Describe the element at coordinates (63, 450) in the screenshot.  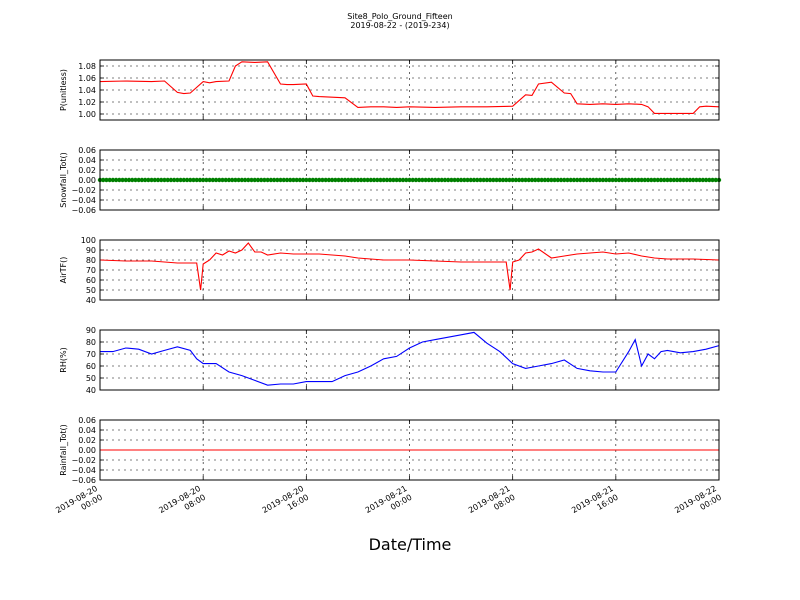
I see `y-axis-label: Rainfall_Tot()` at that location.